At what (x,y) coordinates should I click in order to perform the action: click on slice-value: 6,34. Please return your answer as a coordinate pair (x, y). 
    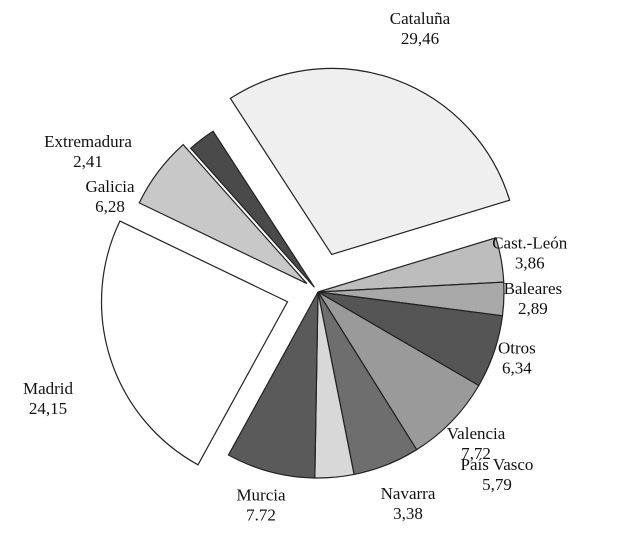
    Looking at the image, I should click on (517, 367).